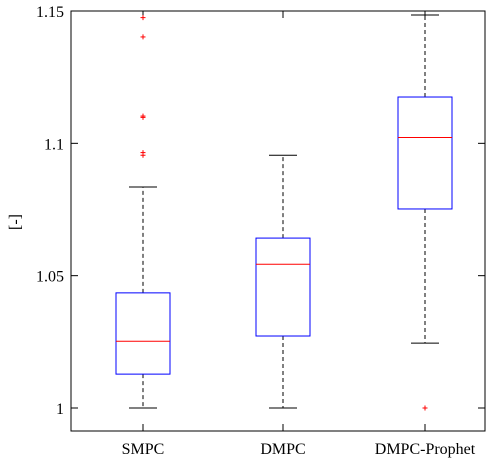  I want to click on x-tick-label: SMPC, so click(143, 449).